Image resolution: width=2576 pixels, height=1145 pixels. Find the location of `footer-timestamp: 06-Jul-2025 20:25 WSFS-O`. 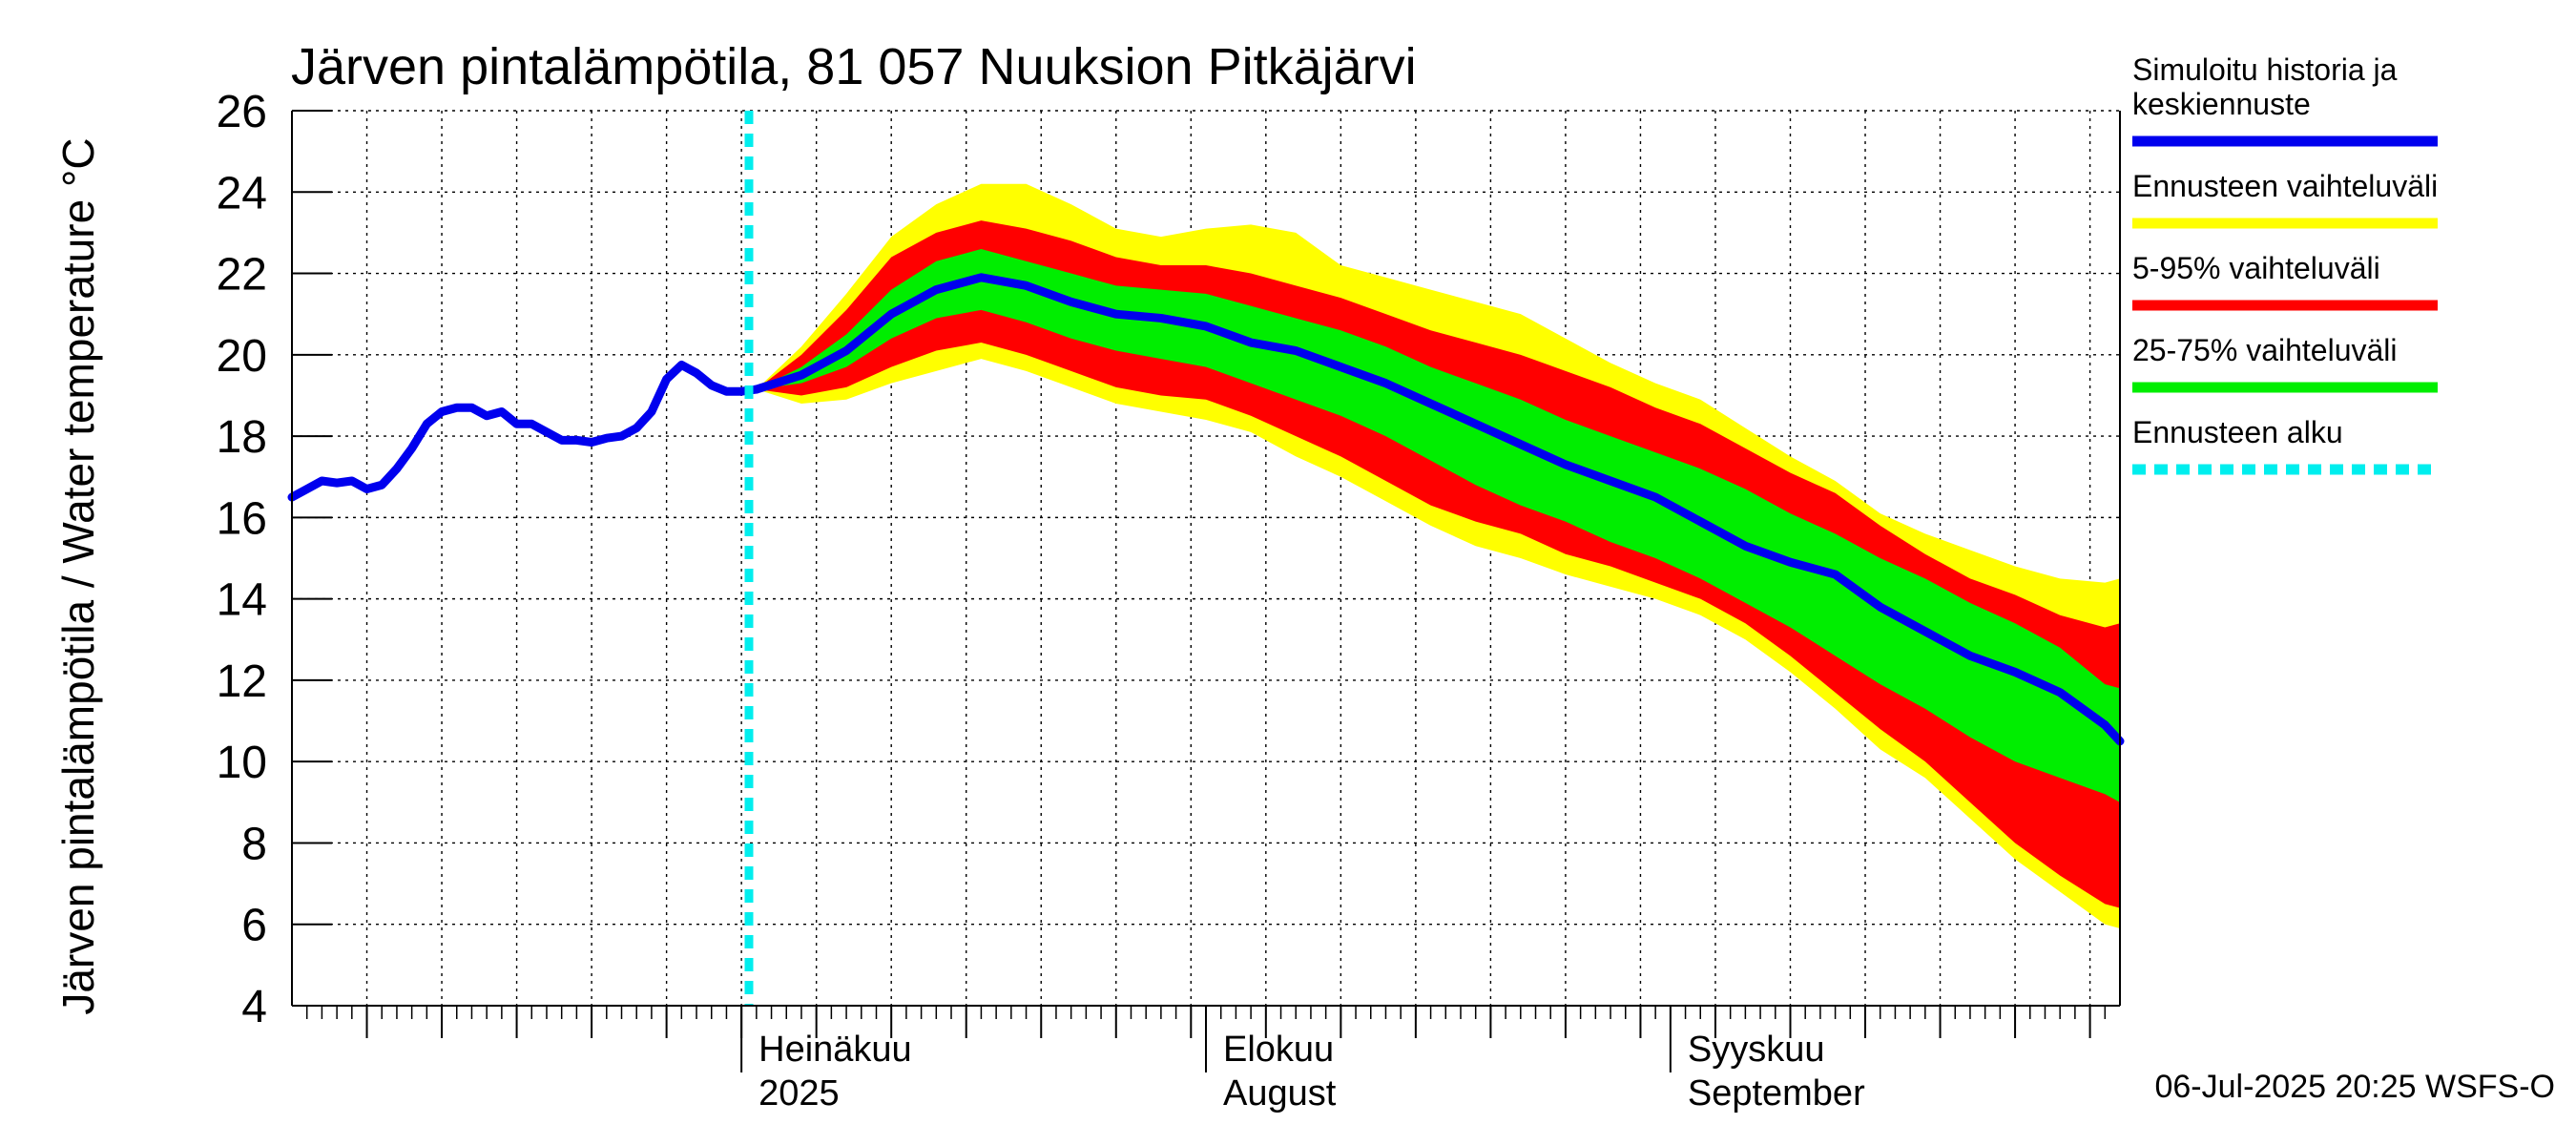

footer-timestamp: 06-Jul-2025 20:25 WSFS-O is located at coordinates (2354, 1087).